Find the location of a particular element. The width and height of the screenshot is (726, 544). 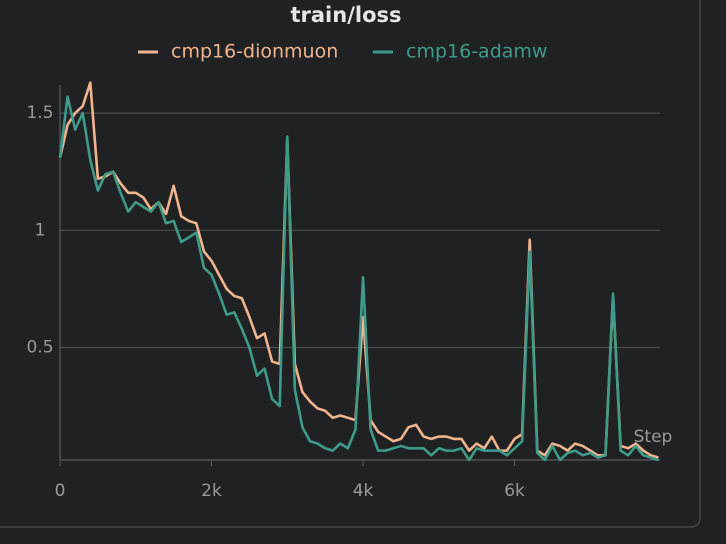

y-tick-label: 1 is located at coordinates (40, 230).